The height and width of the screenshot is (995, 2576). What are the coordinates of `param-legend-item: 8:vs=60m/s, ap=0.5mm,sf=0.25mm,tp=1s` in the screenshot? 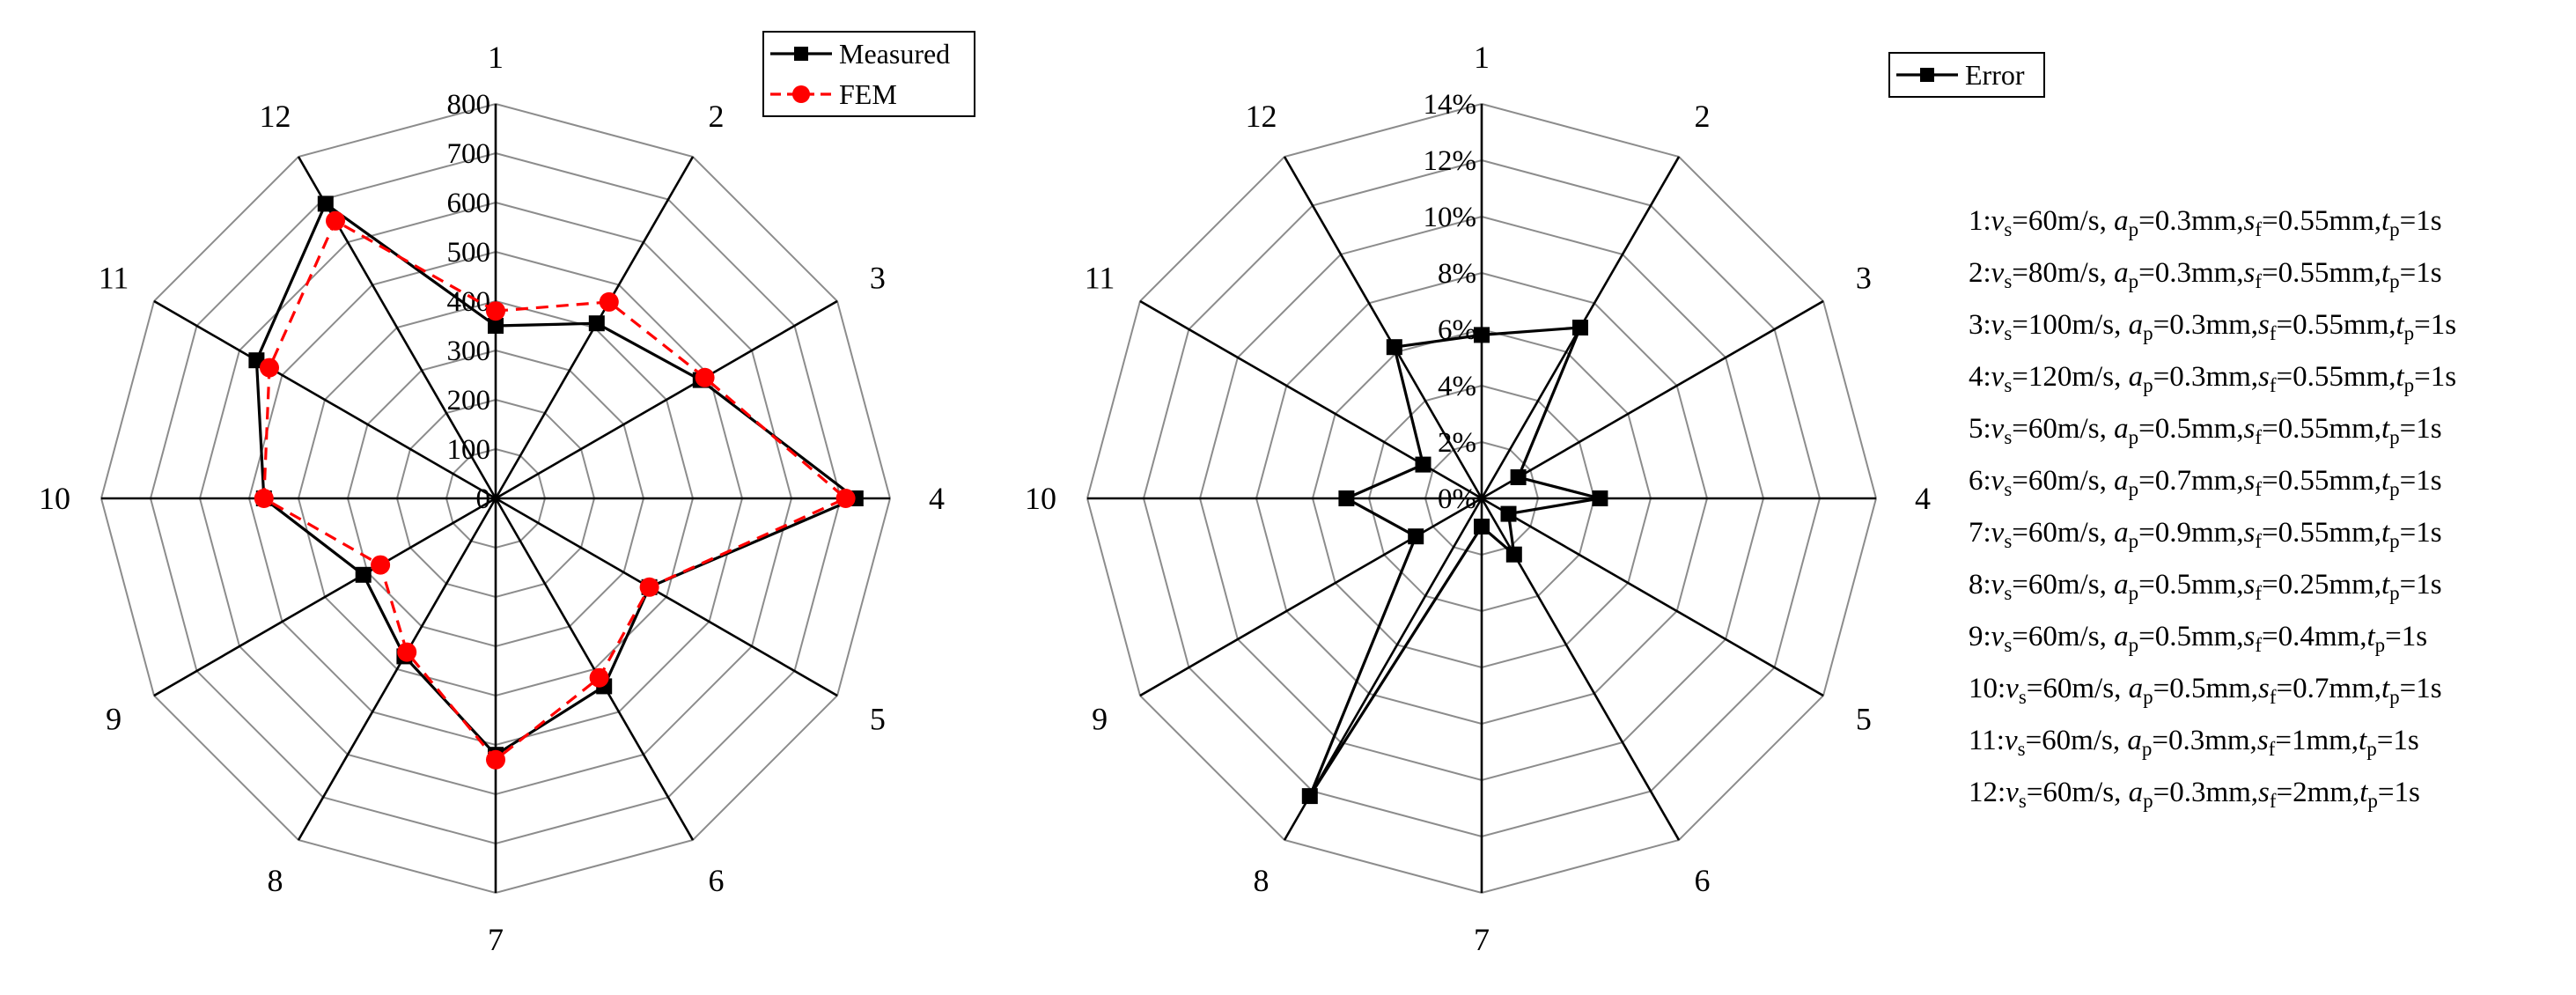 It's located at (2205, 586).